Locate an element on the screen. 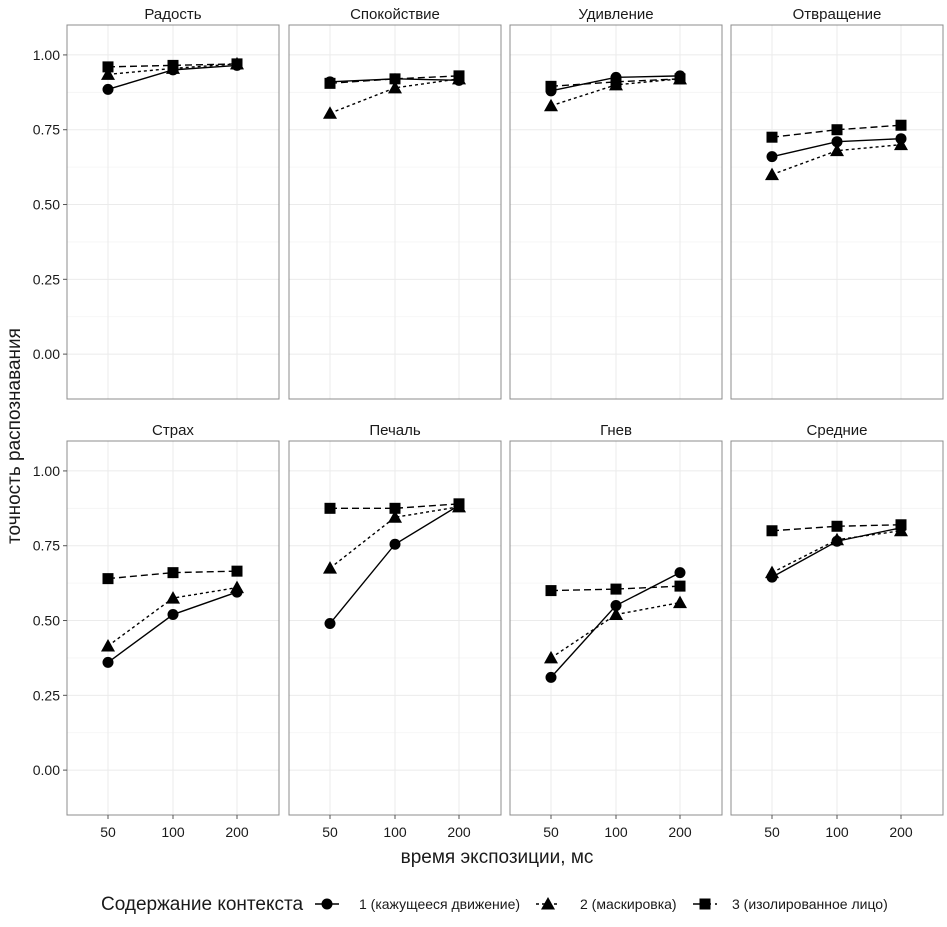 Image resolution: width=947 pixels, height=927 pixels. panel-title: Удивление is located at coordinates (615, 14).